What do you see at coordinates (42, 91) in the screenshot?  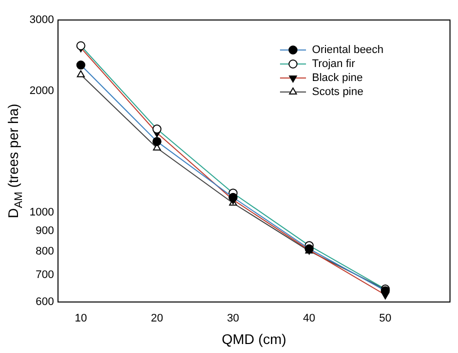 I see `y-tick-label: 2000` at bounding box center [42, 91].